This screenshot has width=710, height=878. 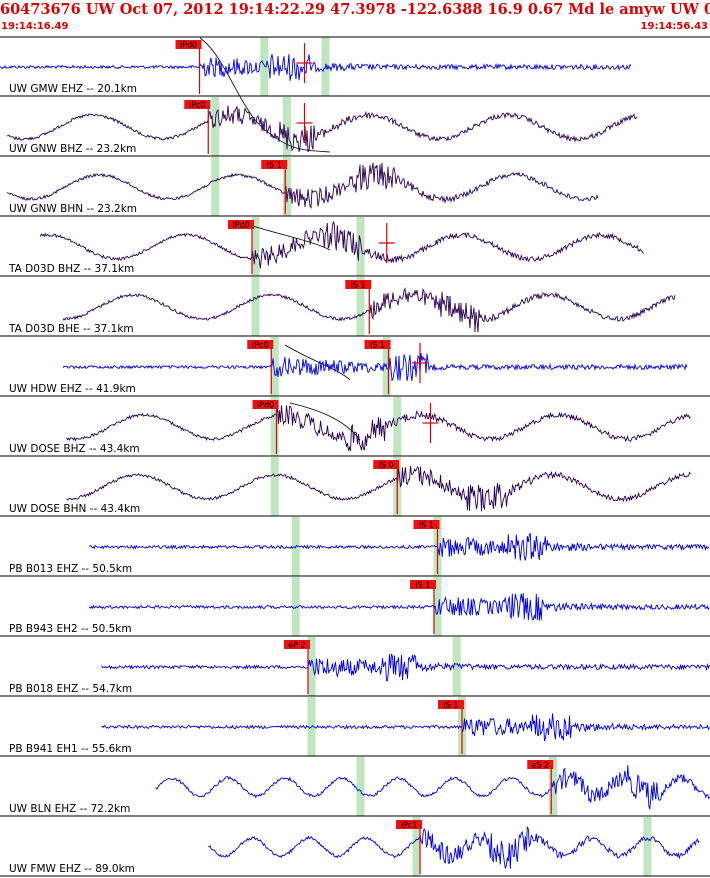 I want to click on waveform-trace-uw-dose-bhz-43-4km, so click(x=378, y=428).